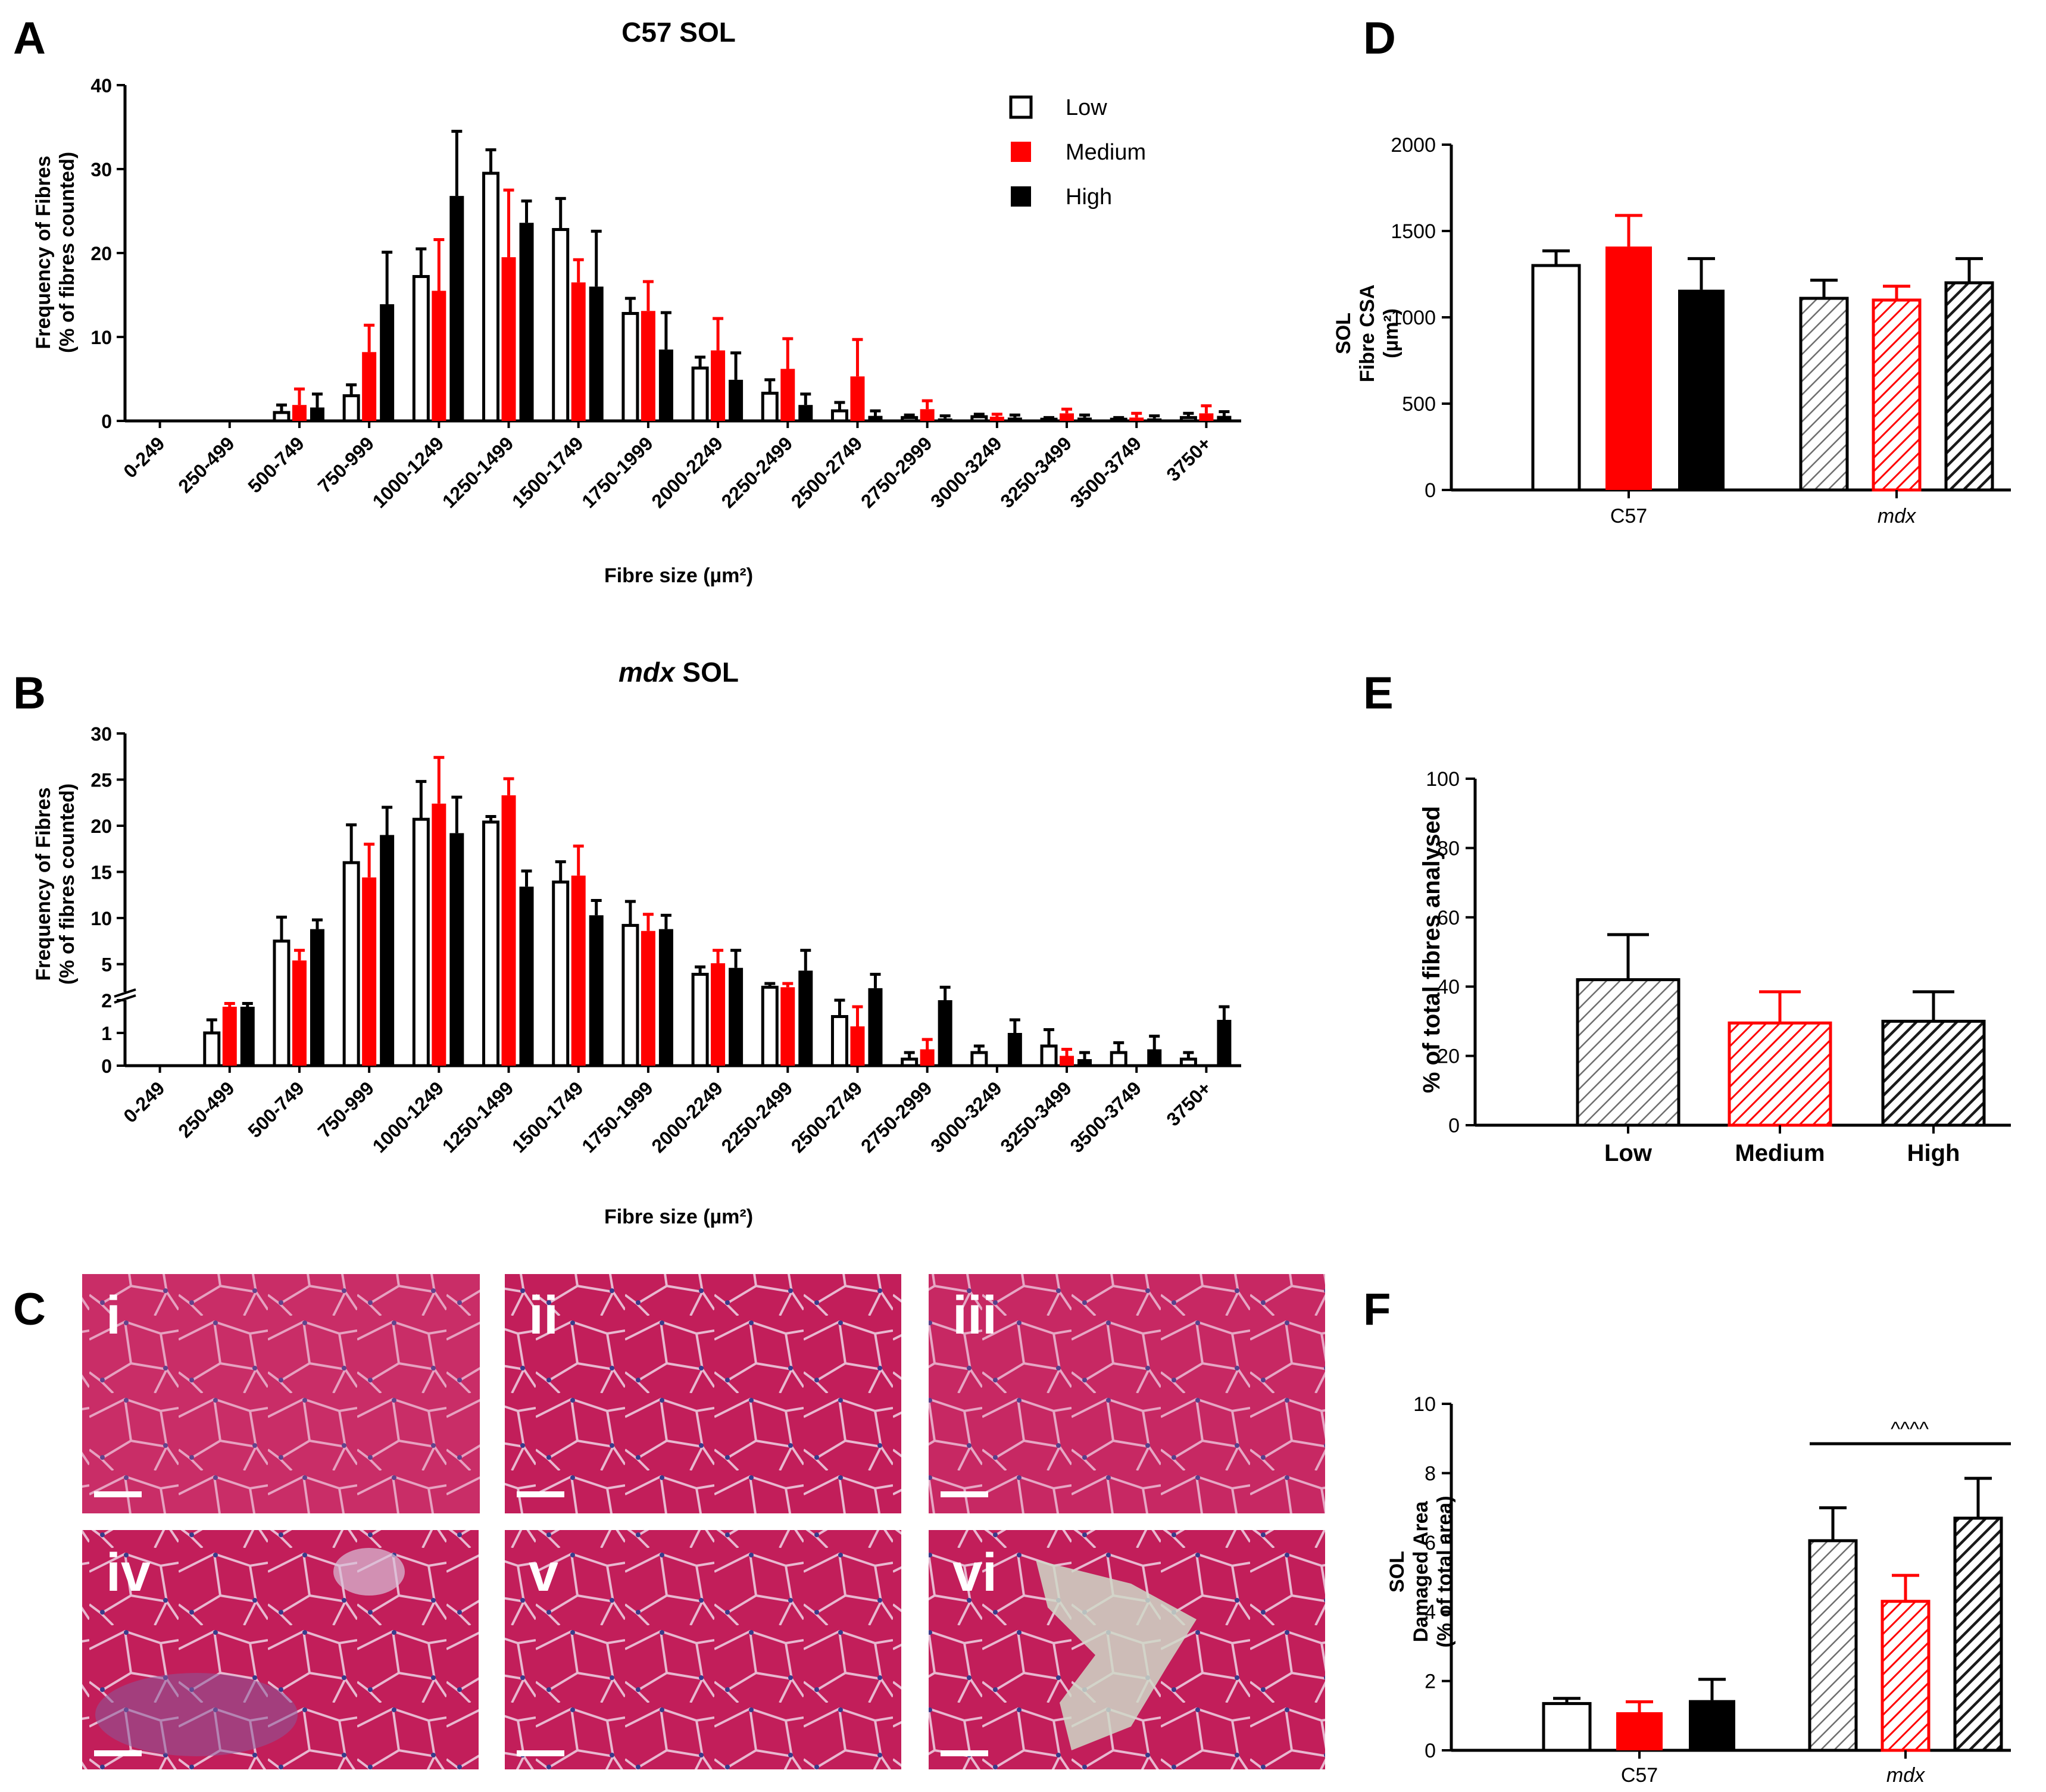 This screenshot has height=1792, width=2046. What do you see at coordinates (966, 472) in the screenshot?
I see `x-tick-label: 3000-3249` at bounding box center [966, 472].